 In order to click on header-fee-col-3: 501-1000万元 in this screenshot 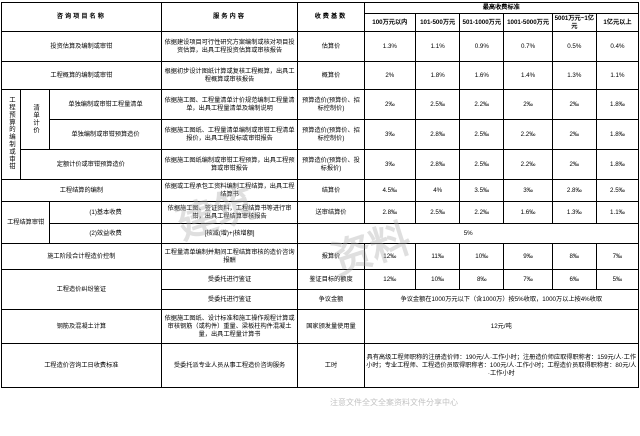, I will do `click(482, 22)`.